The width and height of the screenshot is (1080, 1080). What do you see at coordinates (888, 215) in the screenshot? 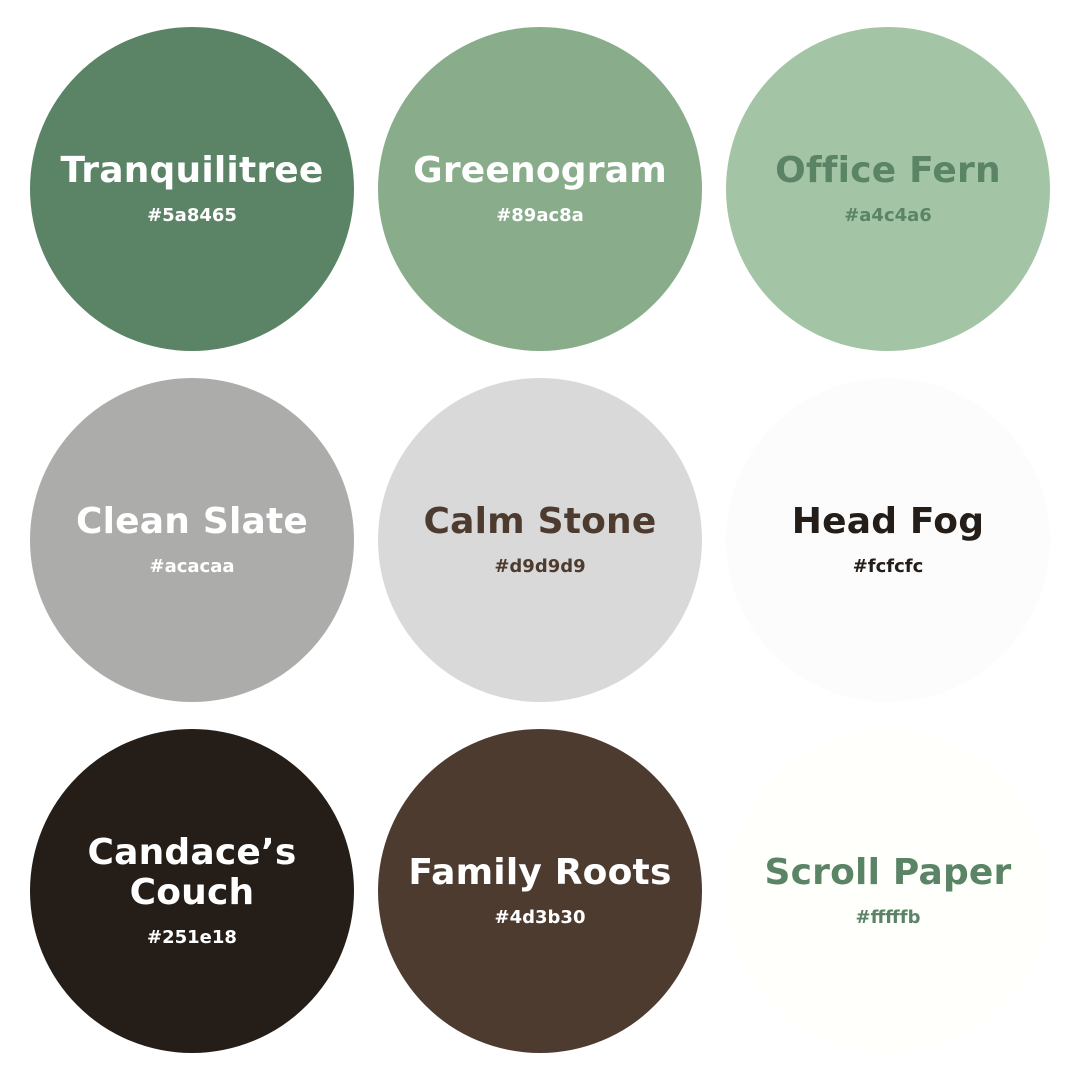
I see `swatch-hex: #a4c4a6` at bounding box center [888, 215].